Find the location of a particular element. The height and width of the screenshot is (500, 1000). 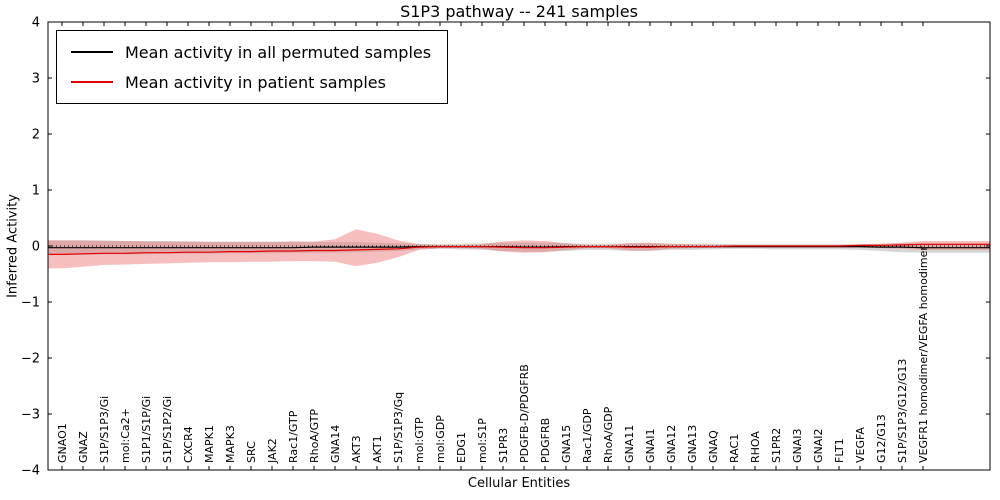

legend-line-swatch-red is located at coordinates (92, 82).